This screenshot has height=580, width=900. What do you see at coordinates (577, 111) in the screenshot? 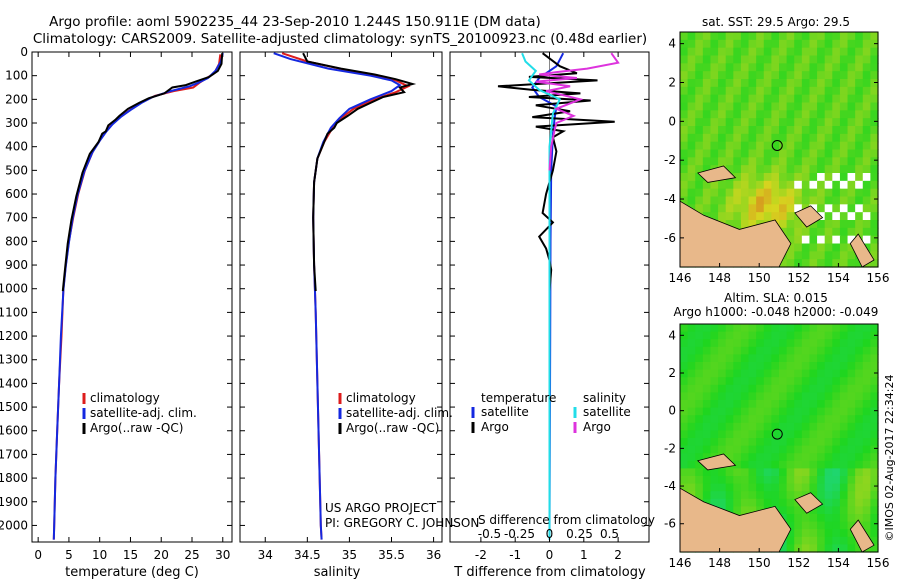
I see `difference-t-series-salinity-argo` at bounding box center [577, 111].